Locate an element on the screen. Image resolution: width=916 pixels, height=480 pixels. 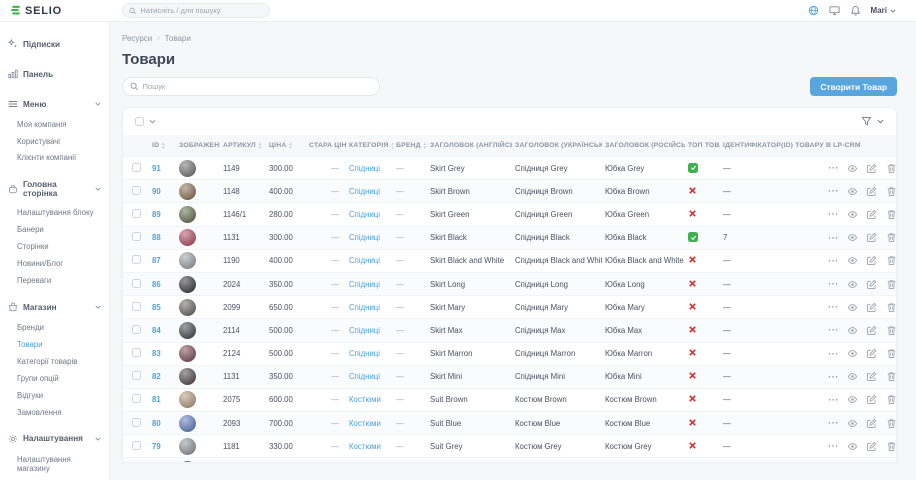
sidebar-subitem: Новини/Блог is located at coordinates (40, 264).